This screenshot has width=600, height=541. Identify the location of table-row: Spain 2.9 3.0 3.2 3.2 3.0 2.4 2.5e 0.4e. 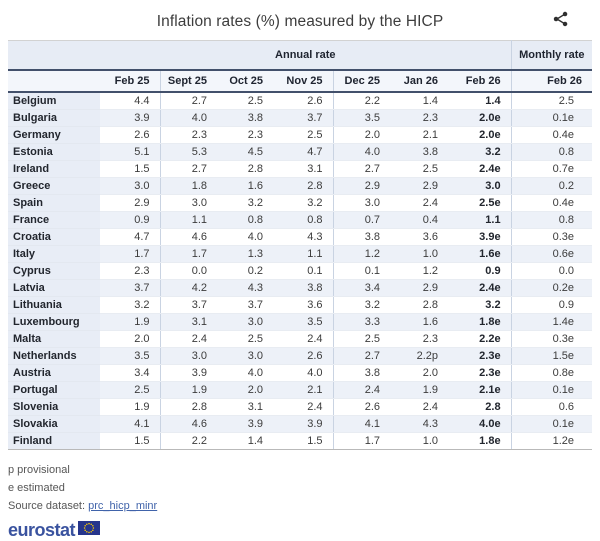
(300, 203).